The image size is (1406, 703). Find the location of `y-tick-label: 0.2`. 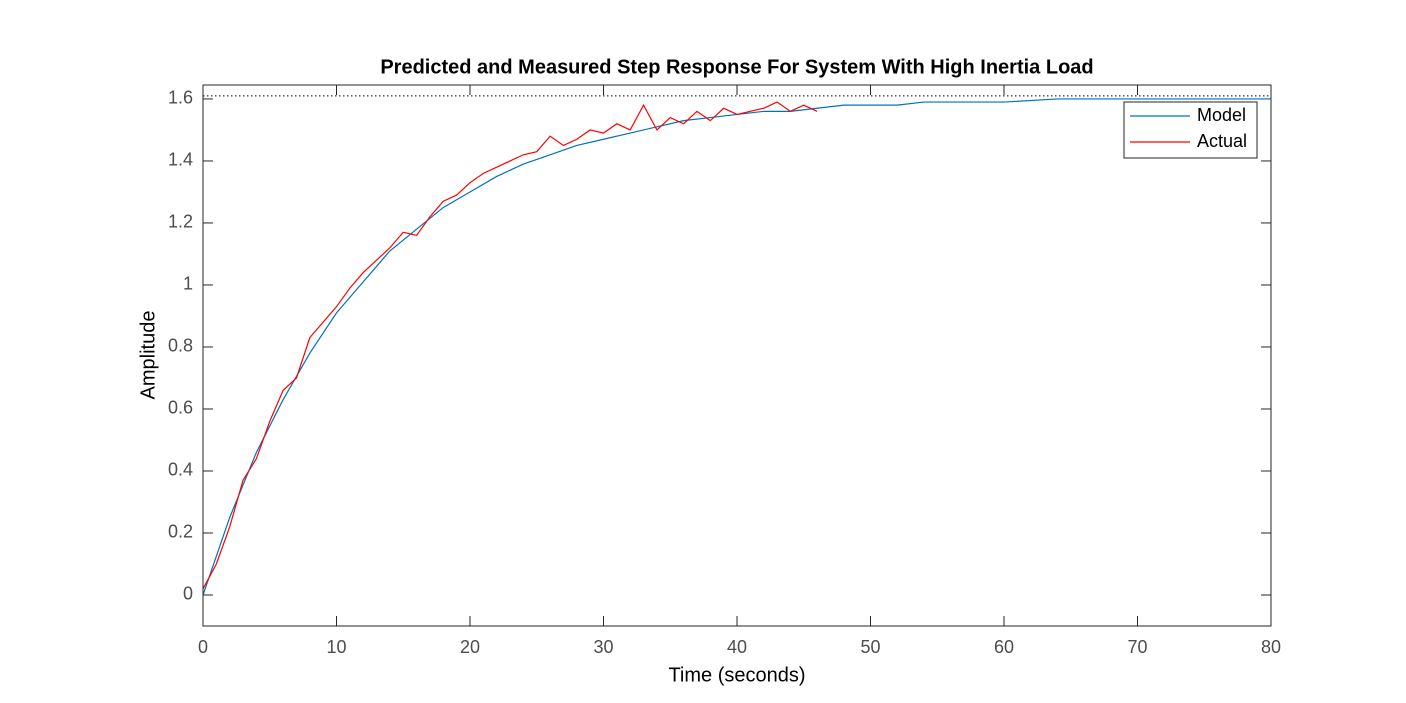

y-tick-label: 0.2 is located at coordinates (180, 532).